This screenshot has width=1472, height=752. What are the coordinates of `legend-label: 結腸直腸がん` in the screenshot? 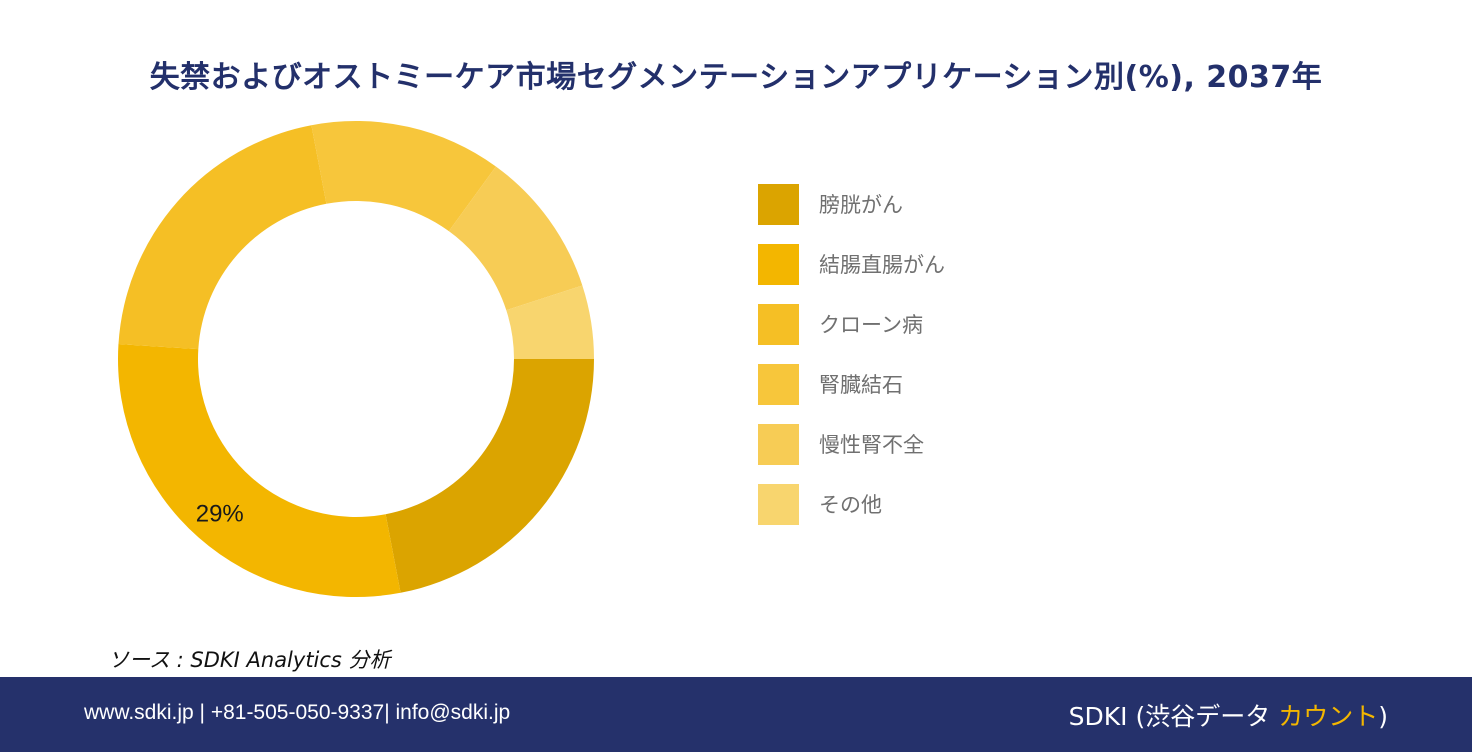 It's located at (882, 265).